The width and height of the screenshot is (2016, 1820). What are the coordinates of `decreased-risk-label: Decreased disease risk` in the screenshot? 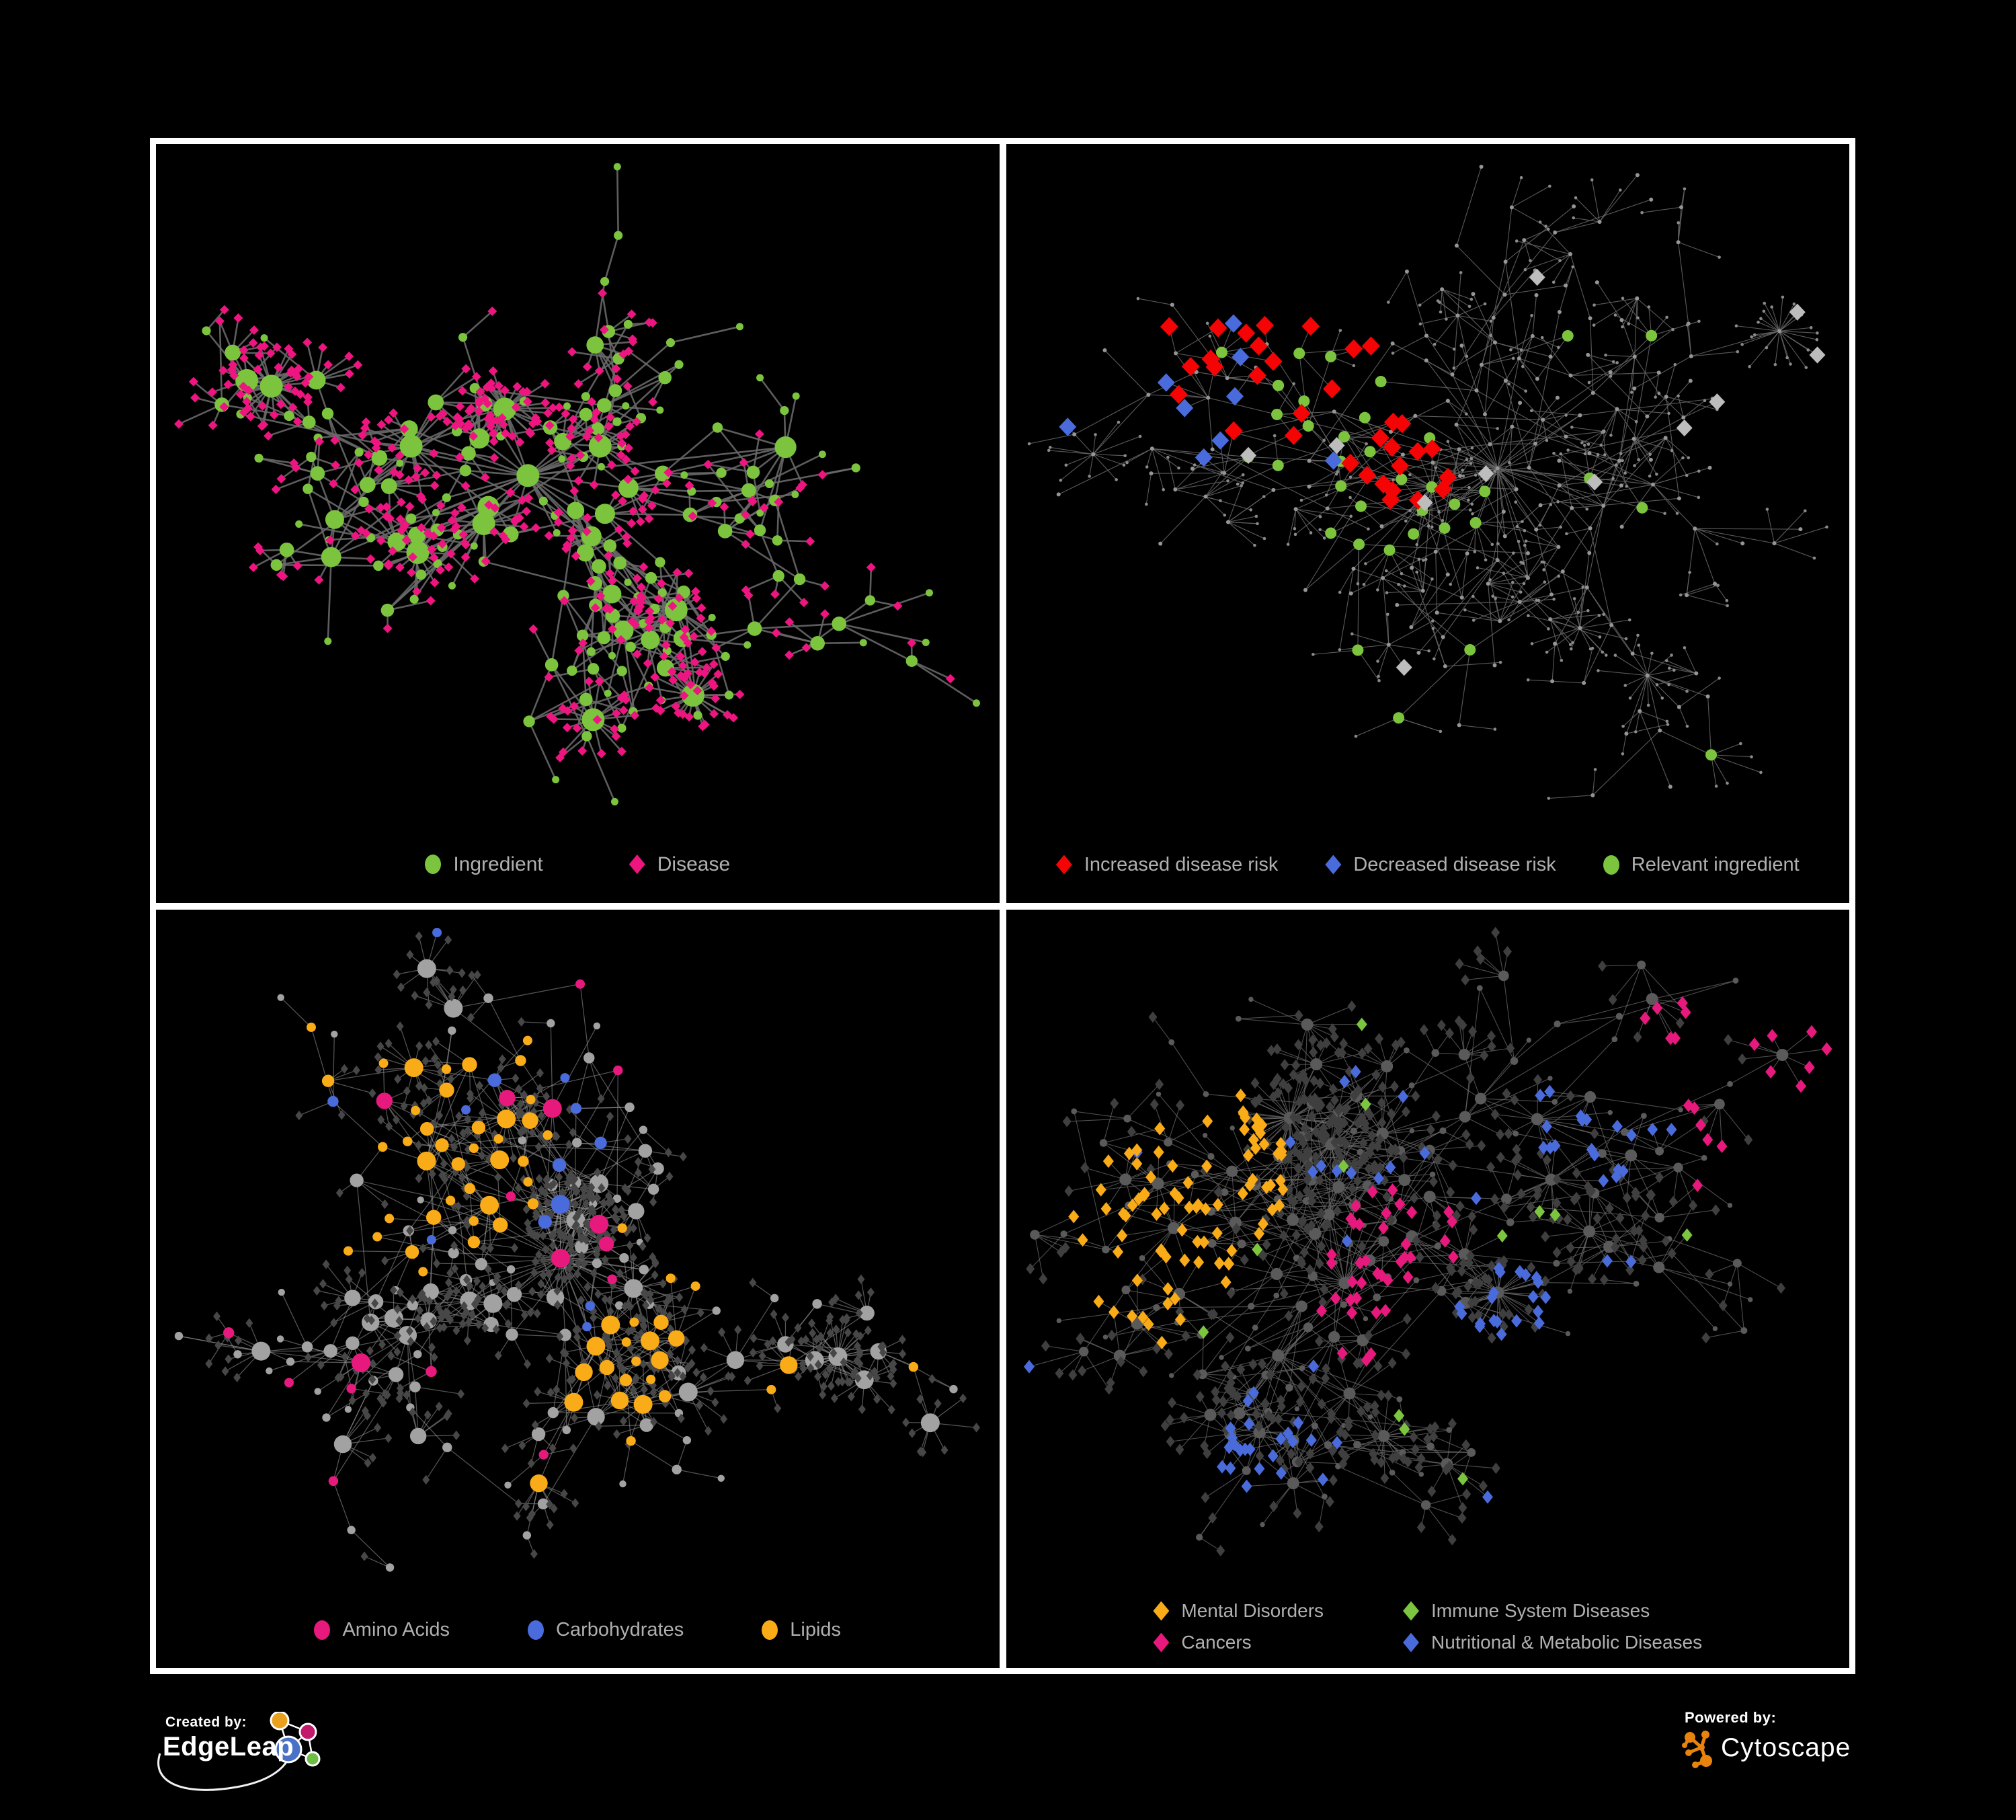 It's located at (1454, 864).